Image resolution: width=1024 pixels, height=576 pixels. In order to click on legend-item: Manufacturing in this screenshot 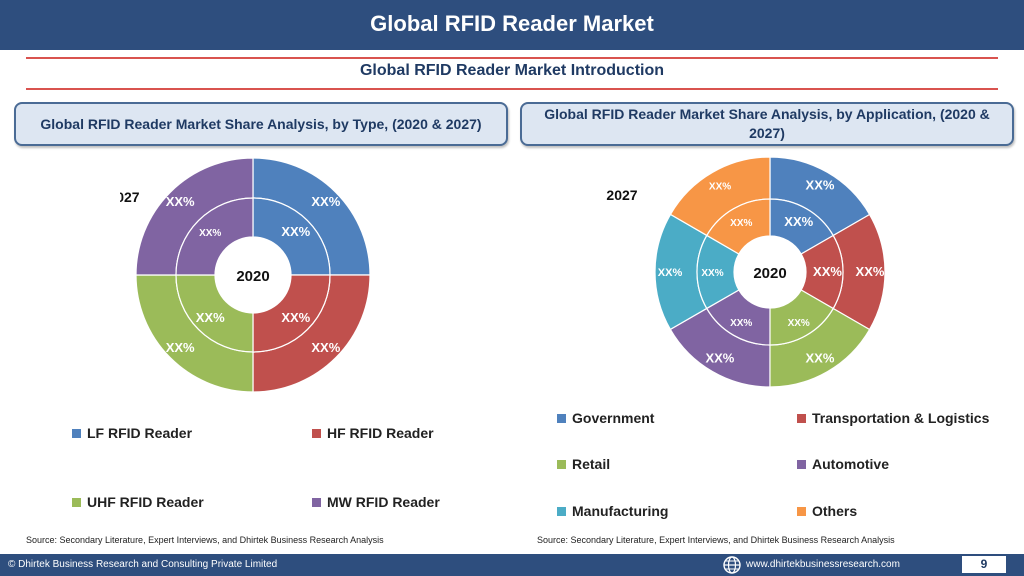, I will do `click(612, 511)`.